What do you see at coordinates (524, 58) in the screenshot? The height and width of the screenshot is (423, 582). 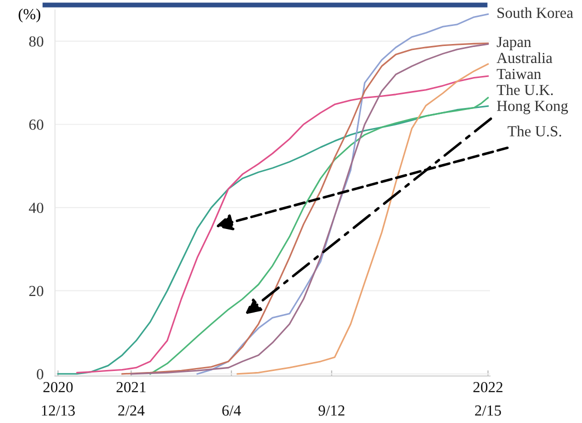 I see `series-label: Australia` at bounding box center [524, 58].